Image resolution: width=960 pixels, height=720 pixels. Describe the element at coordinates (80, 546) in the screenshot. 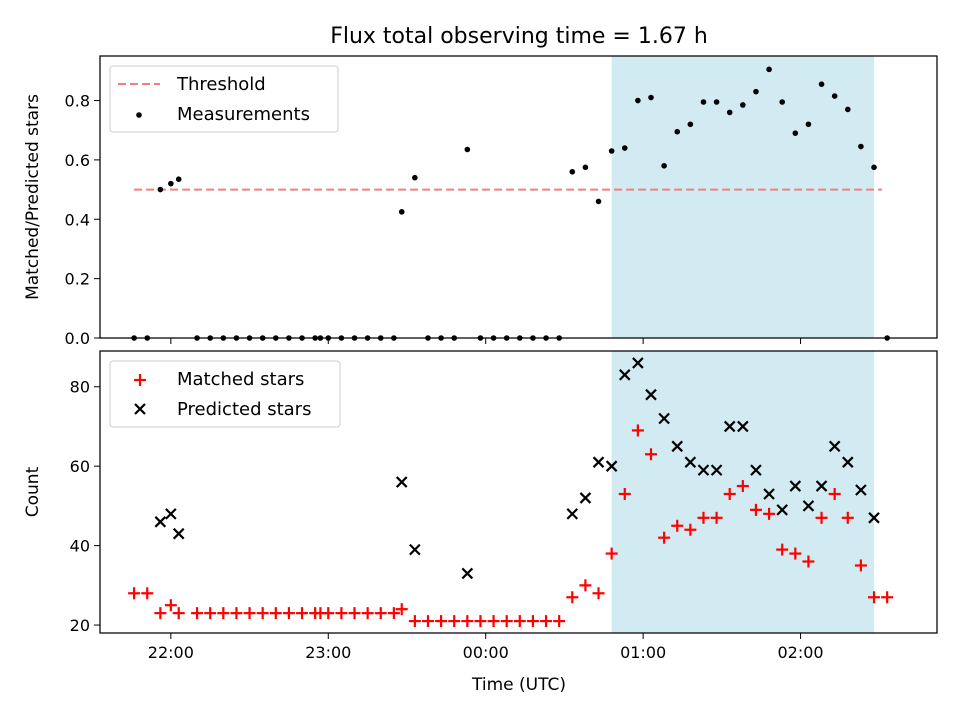

I see `bottom-y-tick-label: 40` at that location.